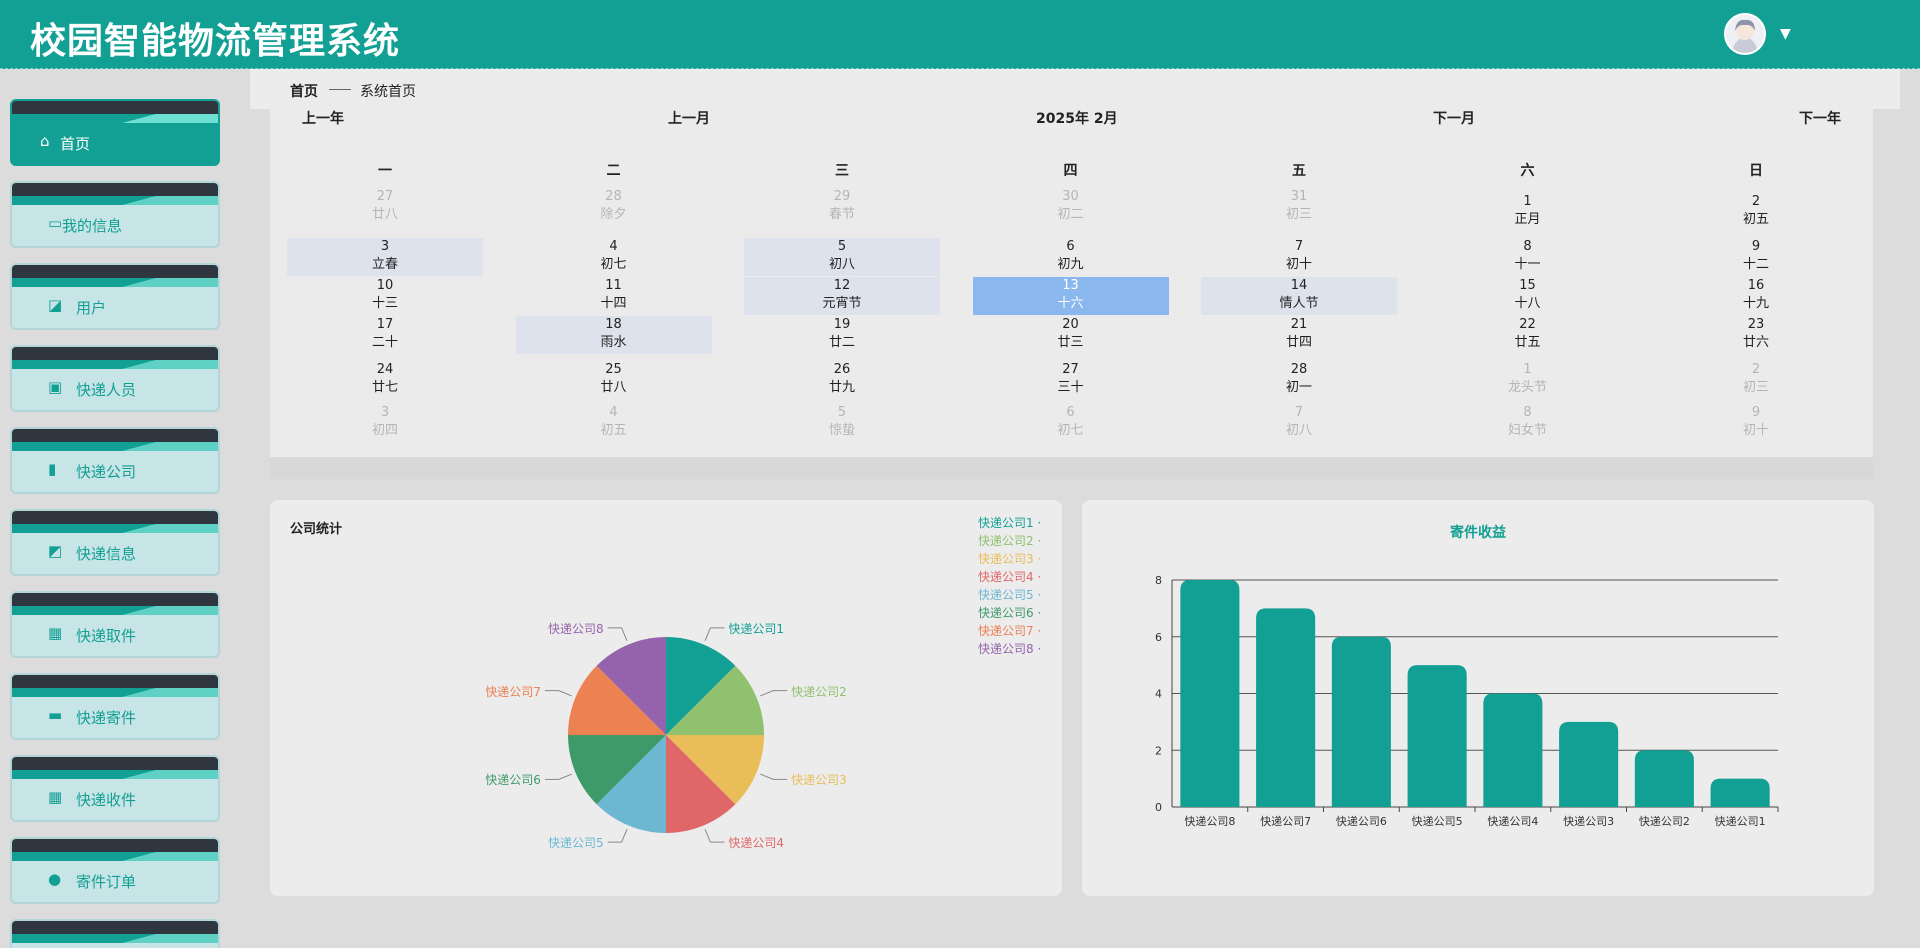 The width and height of the screenshot is (1920, 948). I want to click on legend-item: 快递公司2 ·, so click(1009, 540).